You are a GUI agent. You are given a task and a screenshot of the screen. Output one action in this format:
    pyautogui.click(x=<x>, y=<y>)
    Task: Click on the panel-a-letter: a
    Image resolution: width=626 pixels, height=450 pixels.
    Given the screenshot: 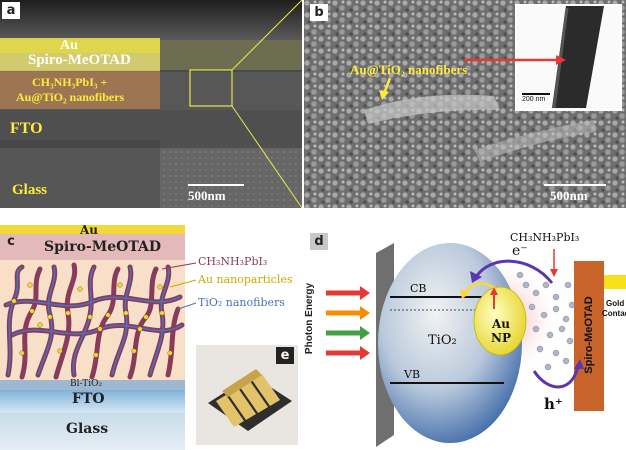 What is the action you would take?
    pyautogui.click(x=11, y=10)
    